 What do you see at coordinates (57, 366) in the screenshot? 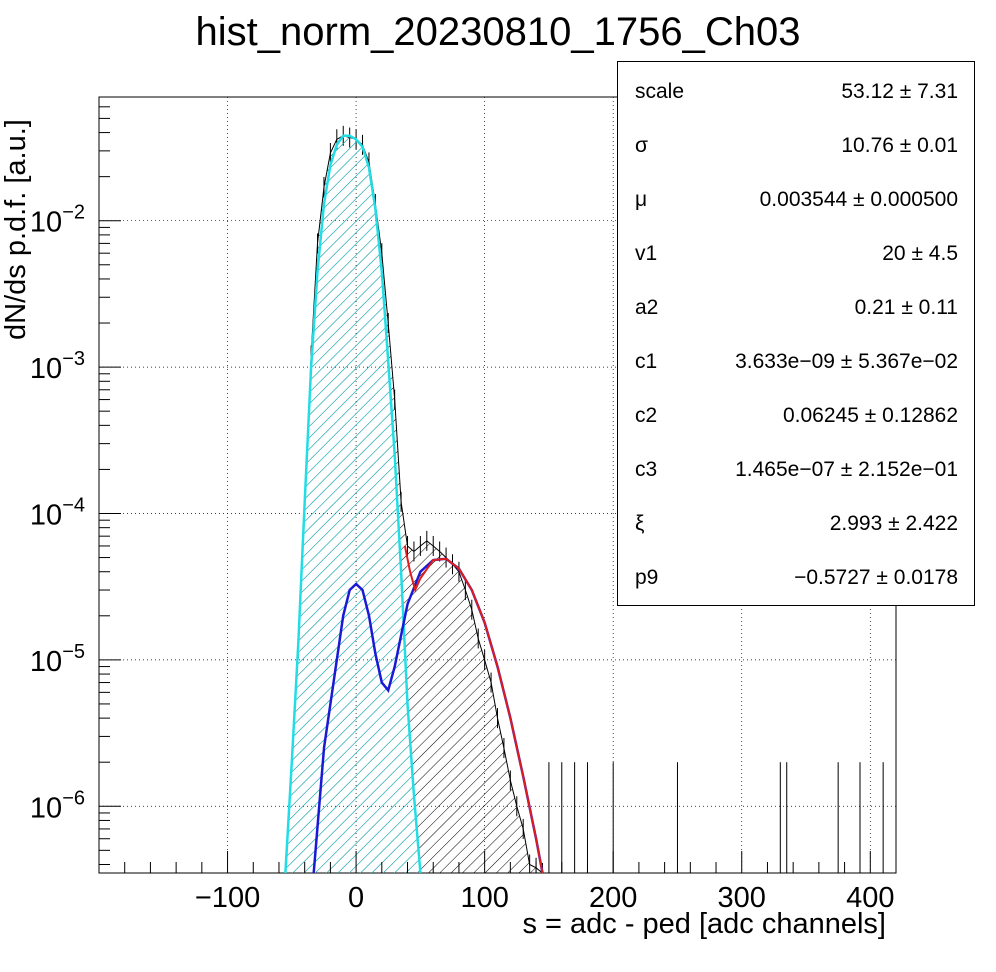
I see `y-tick-label: 10⁻³` at bounding box center [57, 366].